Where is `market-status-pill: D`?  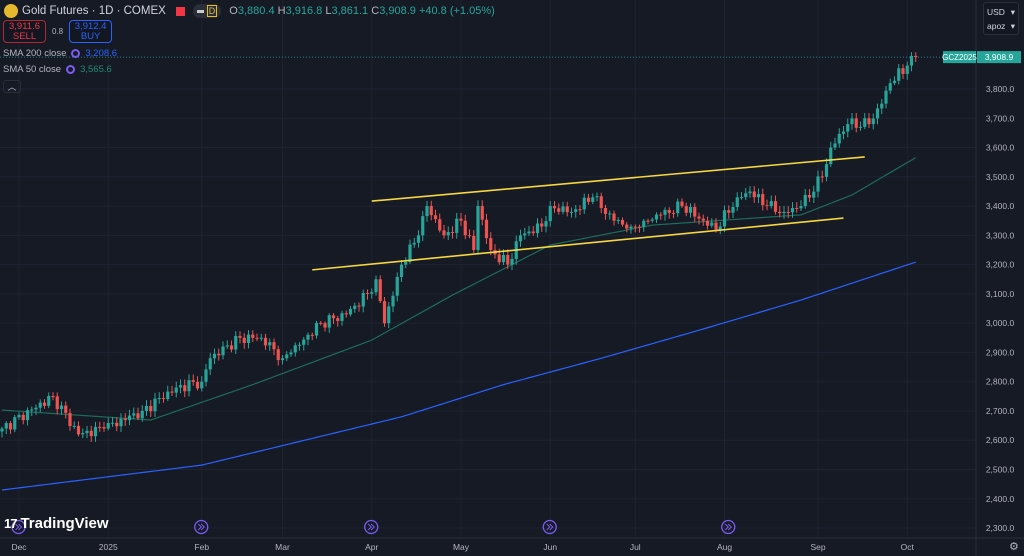 market-status-pill: D is located at coordinates (207, 11).